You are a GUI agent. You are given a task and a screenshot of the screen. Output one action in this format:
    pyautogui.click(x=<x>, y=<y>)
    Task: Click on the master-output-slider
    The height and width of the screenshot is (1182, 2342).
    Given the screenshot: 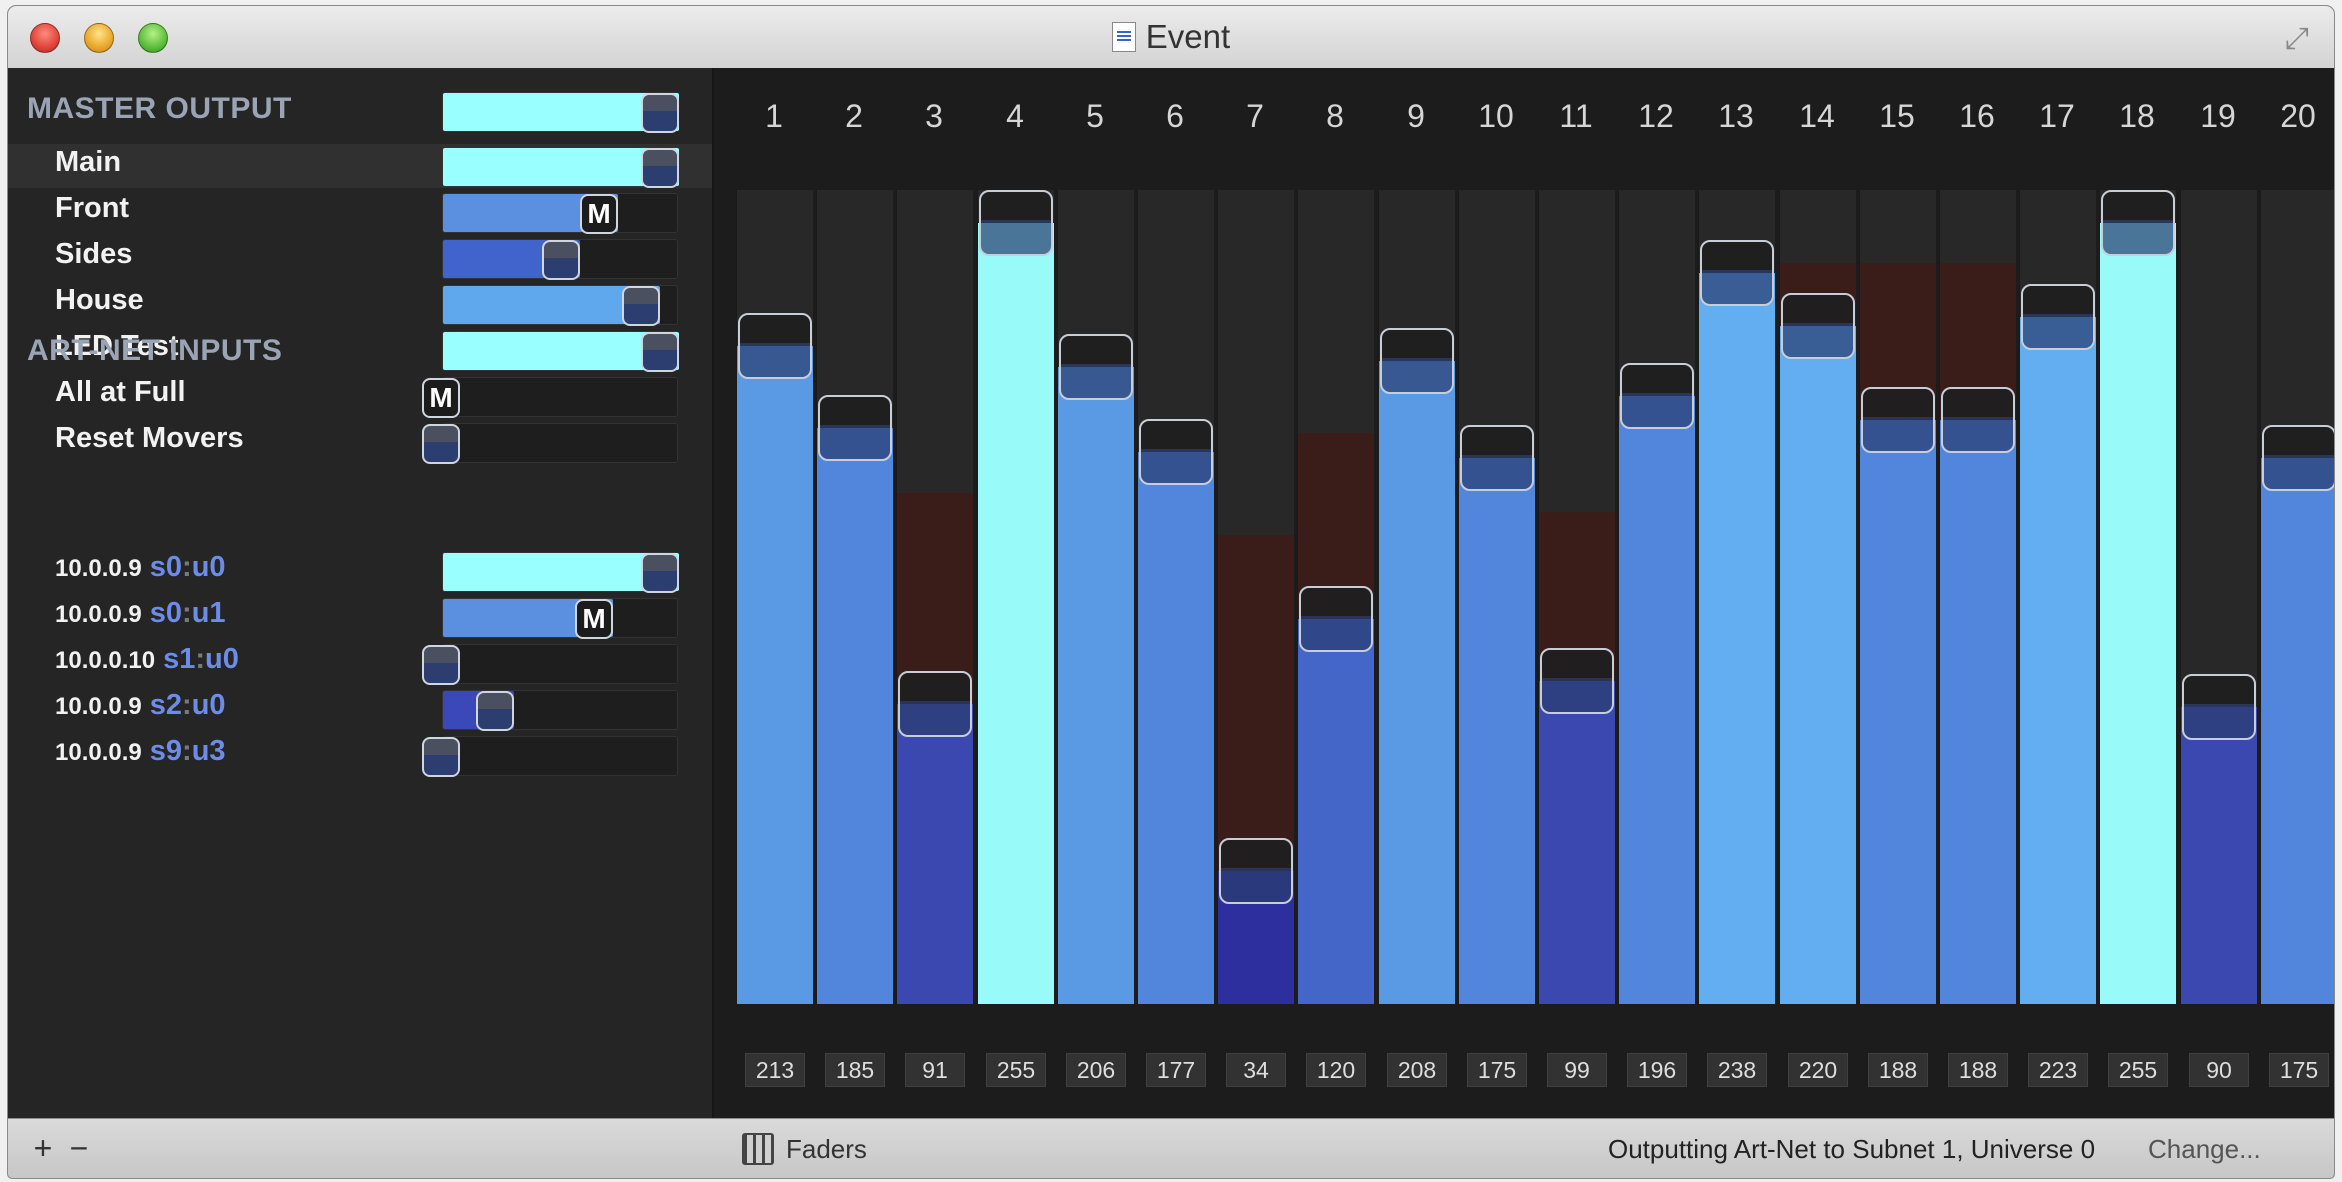 What is the action you would take?
    pyautogui.click(x=560, y=112)
    